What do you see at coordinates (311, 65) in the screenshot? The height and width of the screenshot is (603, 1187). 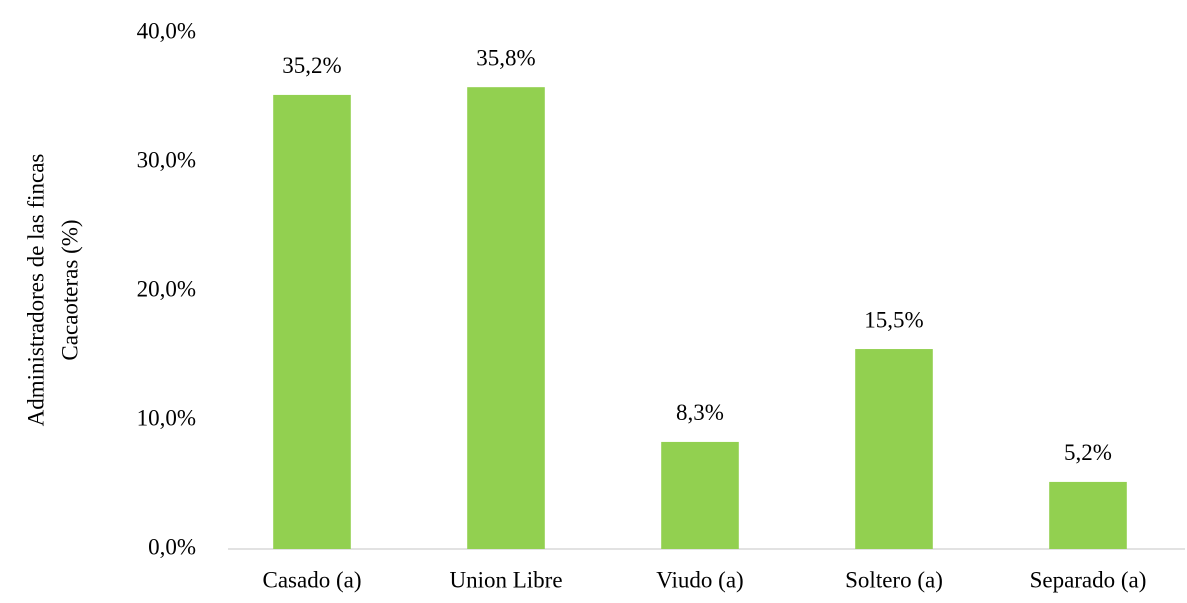 I see `data-label: 35,2%` at bounding box center [311, 65].